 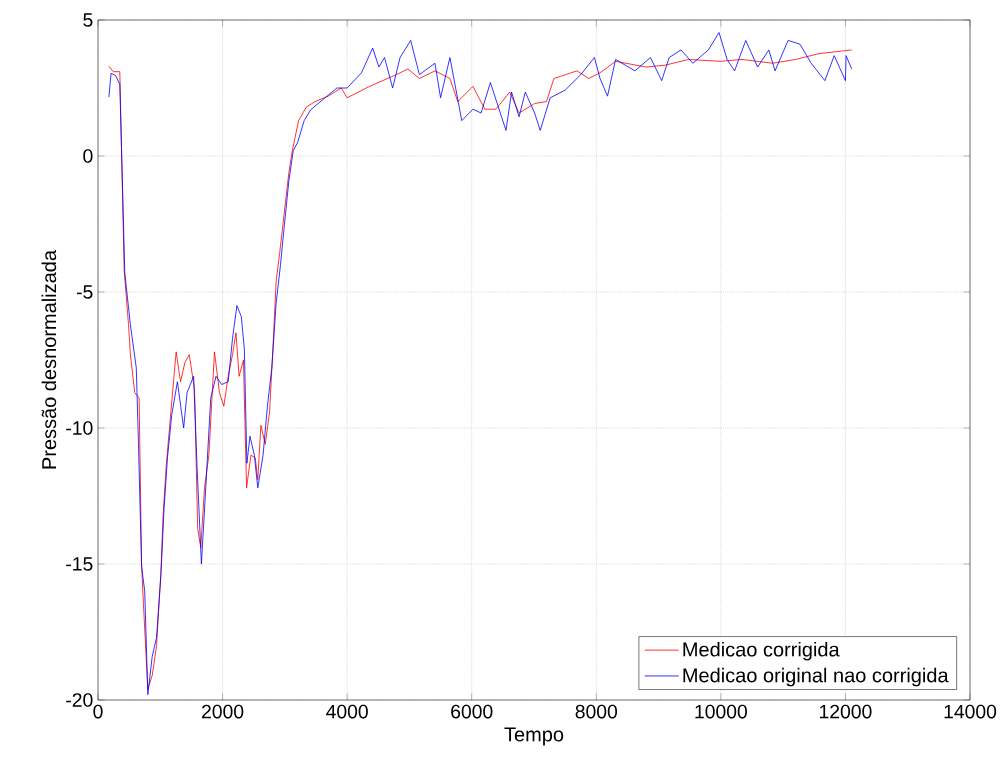 What do you see at coordinates (88, 20) in the screenshot?
I see `y-tick-label: 5` at bounding box center [88, 20].